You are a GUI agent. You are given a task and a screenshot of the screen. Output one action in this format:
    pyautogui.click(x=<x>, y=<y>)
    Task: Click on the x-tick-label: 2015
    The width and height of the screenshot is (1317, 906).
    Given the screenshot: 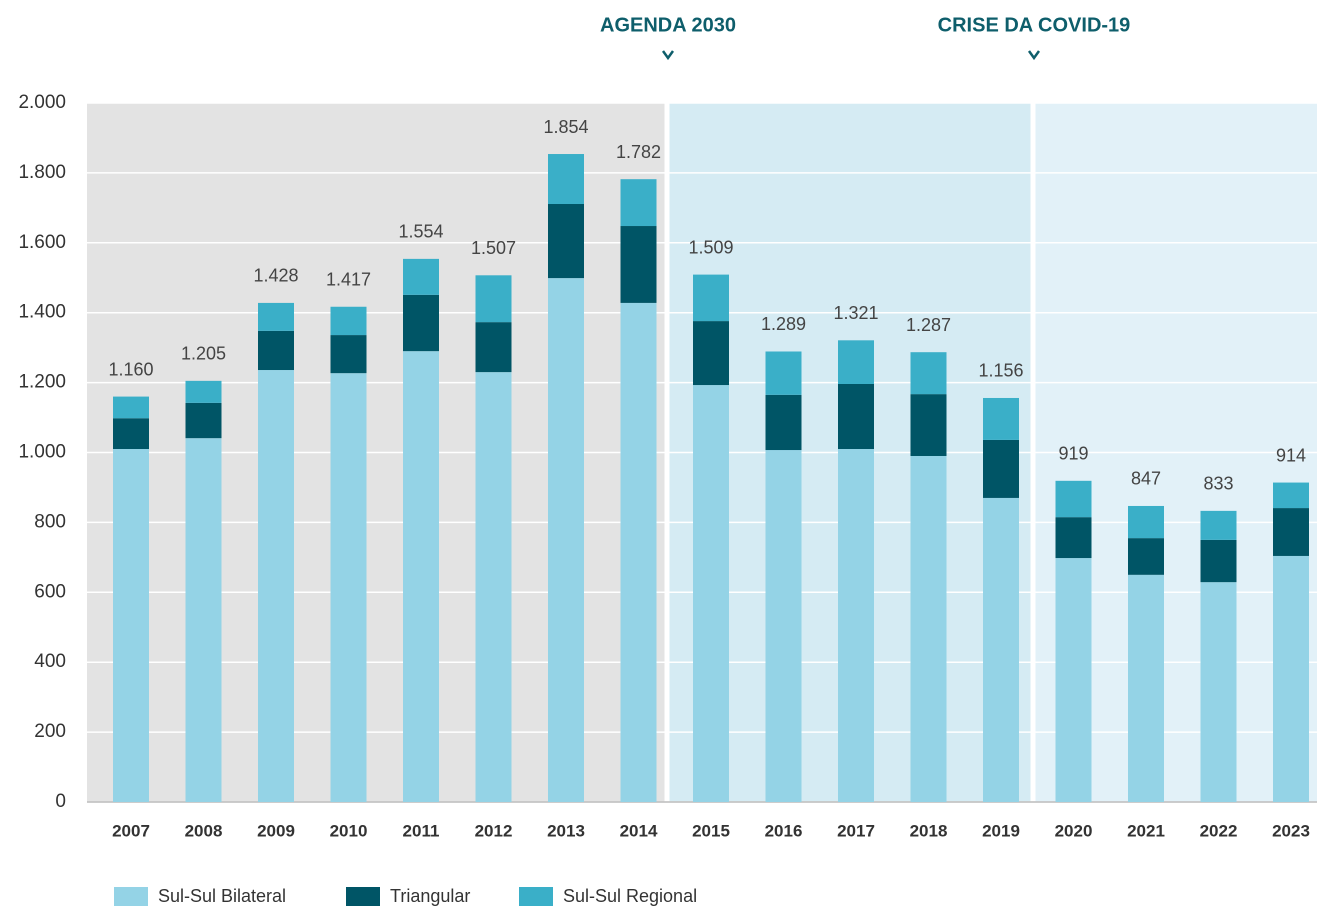 What is the action you would take?
    pyautogui.click(x=711, y=830)
    